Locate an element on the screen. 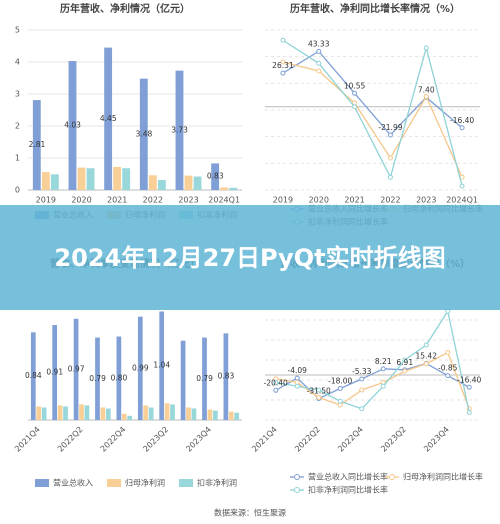 This screenshot has width=500, height=524. legend-label: 归母净利润同比增长率 is located at coordinates (443, 477).